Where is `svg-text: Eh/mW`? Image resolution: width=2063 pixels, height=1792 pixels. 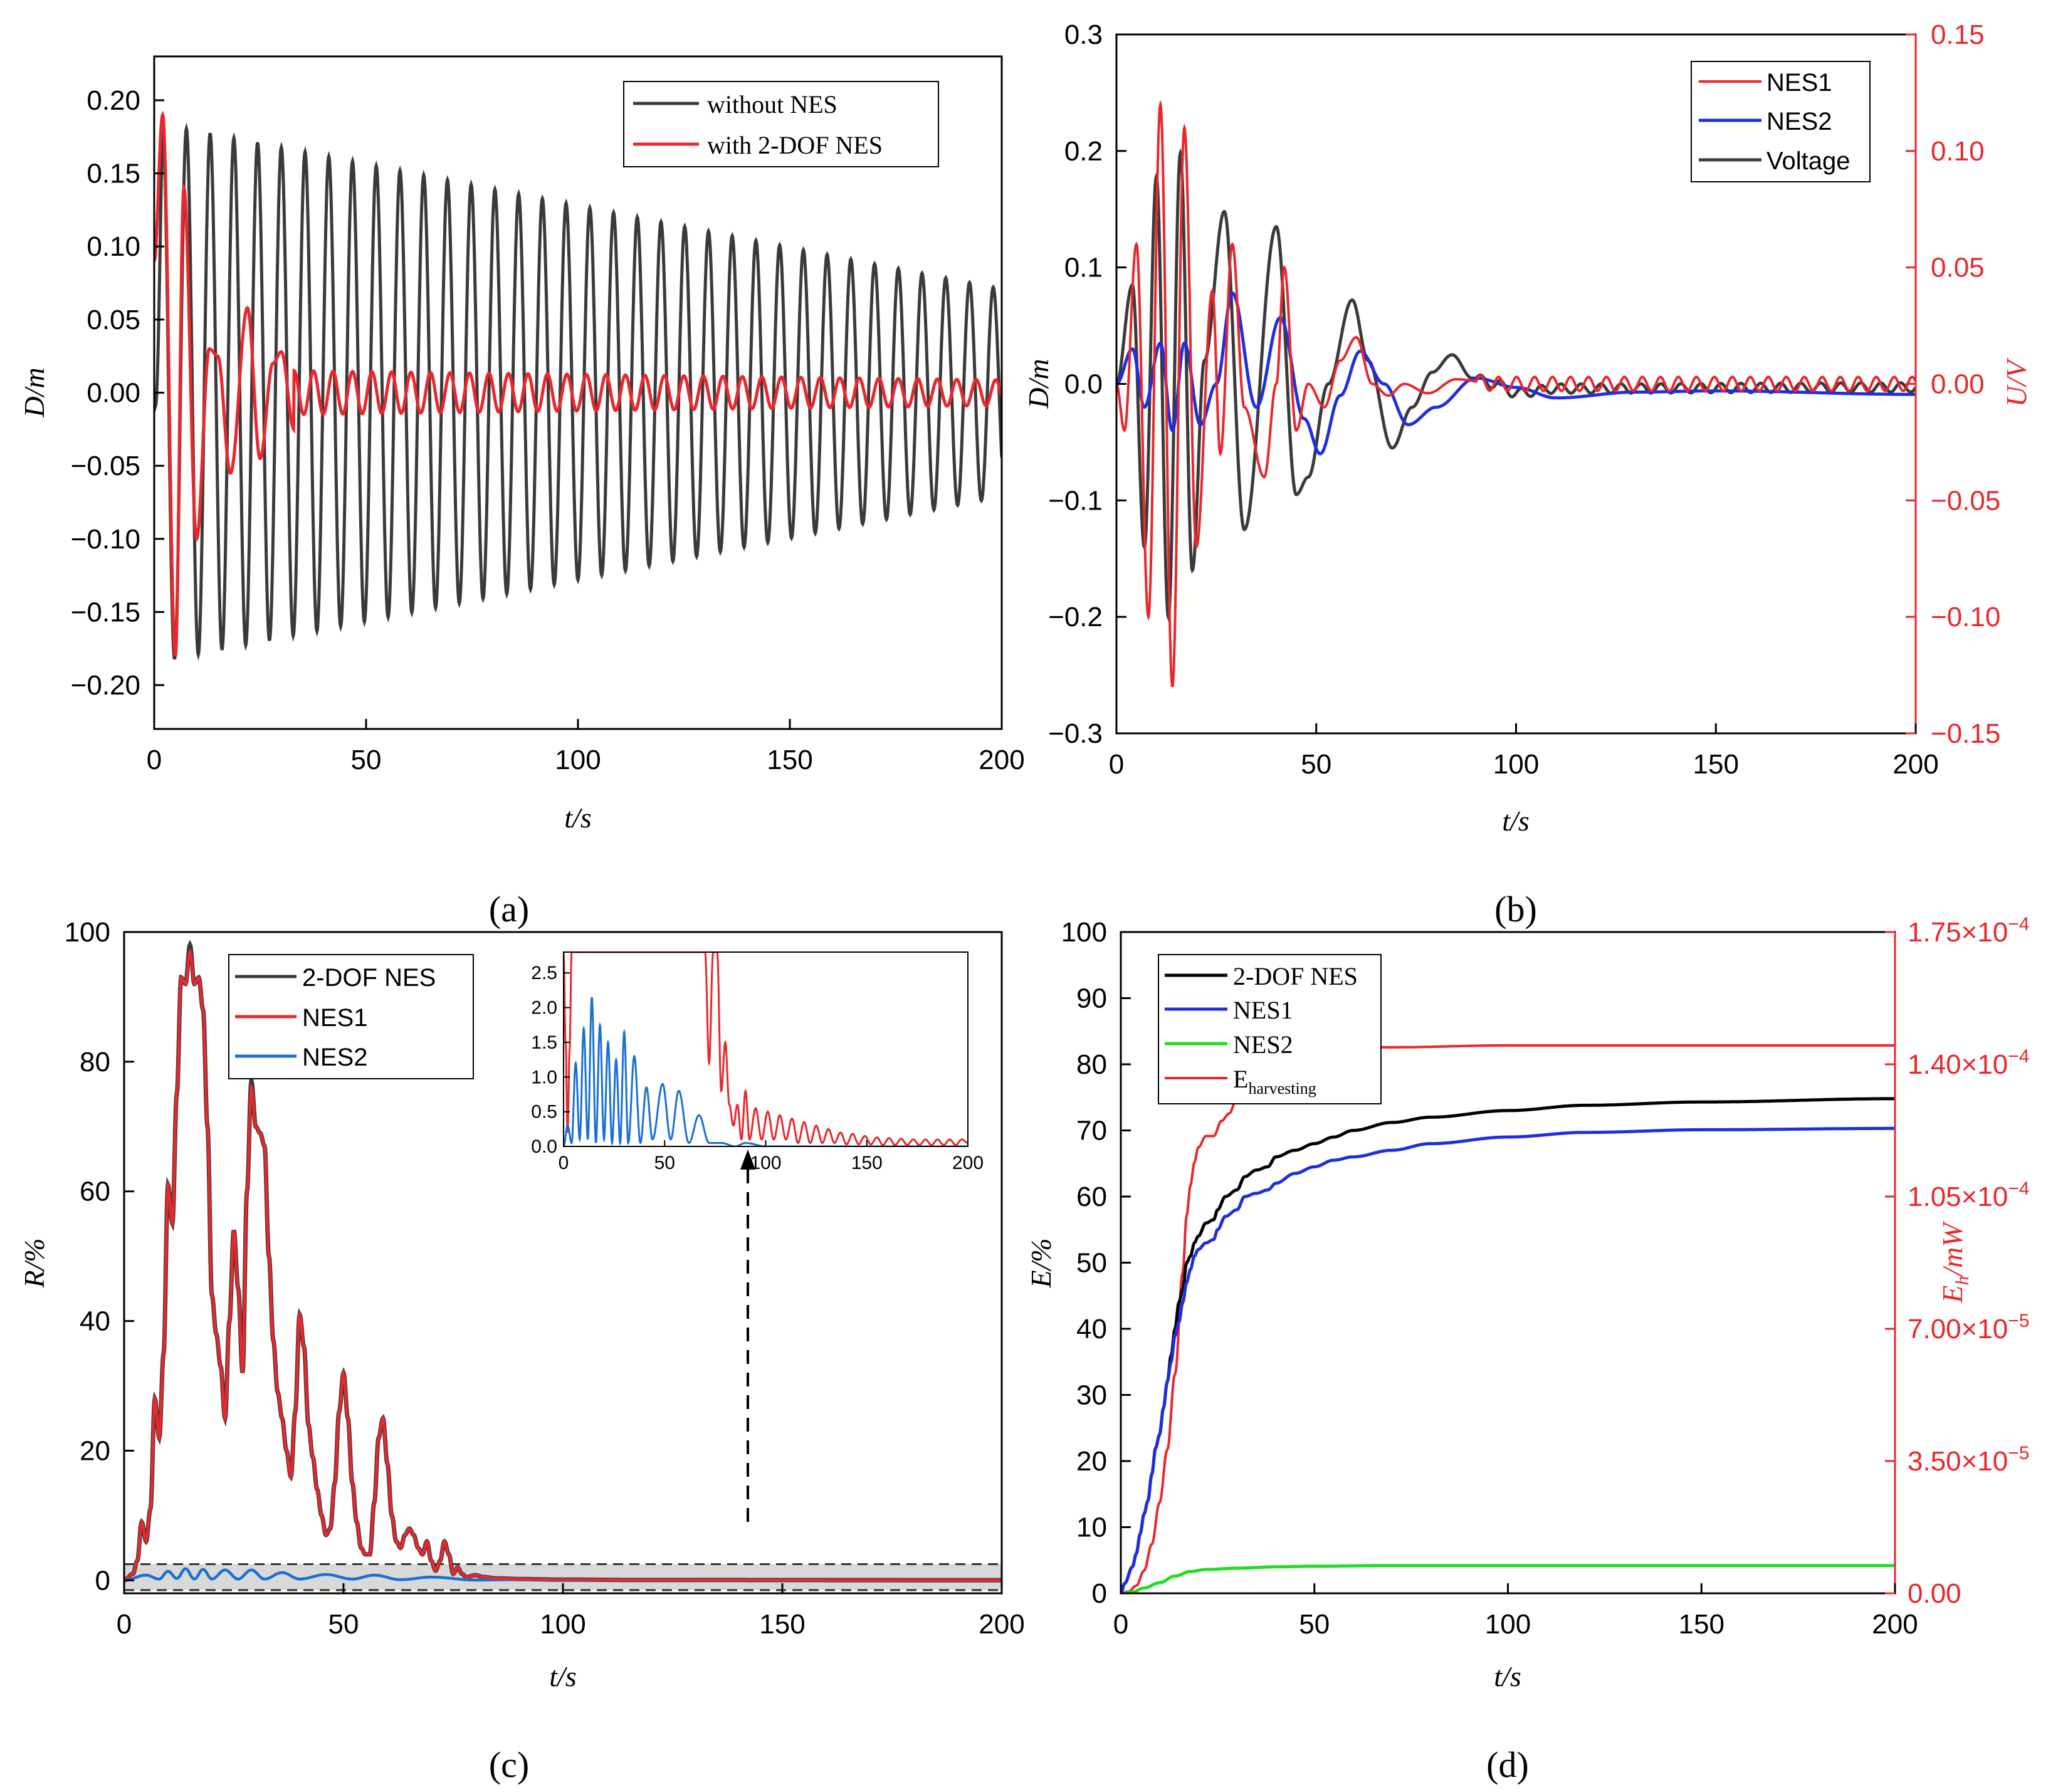
svg-text: Eh/mW is located at coordinates (1954, 1262).